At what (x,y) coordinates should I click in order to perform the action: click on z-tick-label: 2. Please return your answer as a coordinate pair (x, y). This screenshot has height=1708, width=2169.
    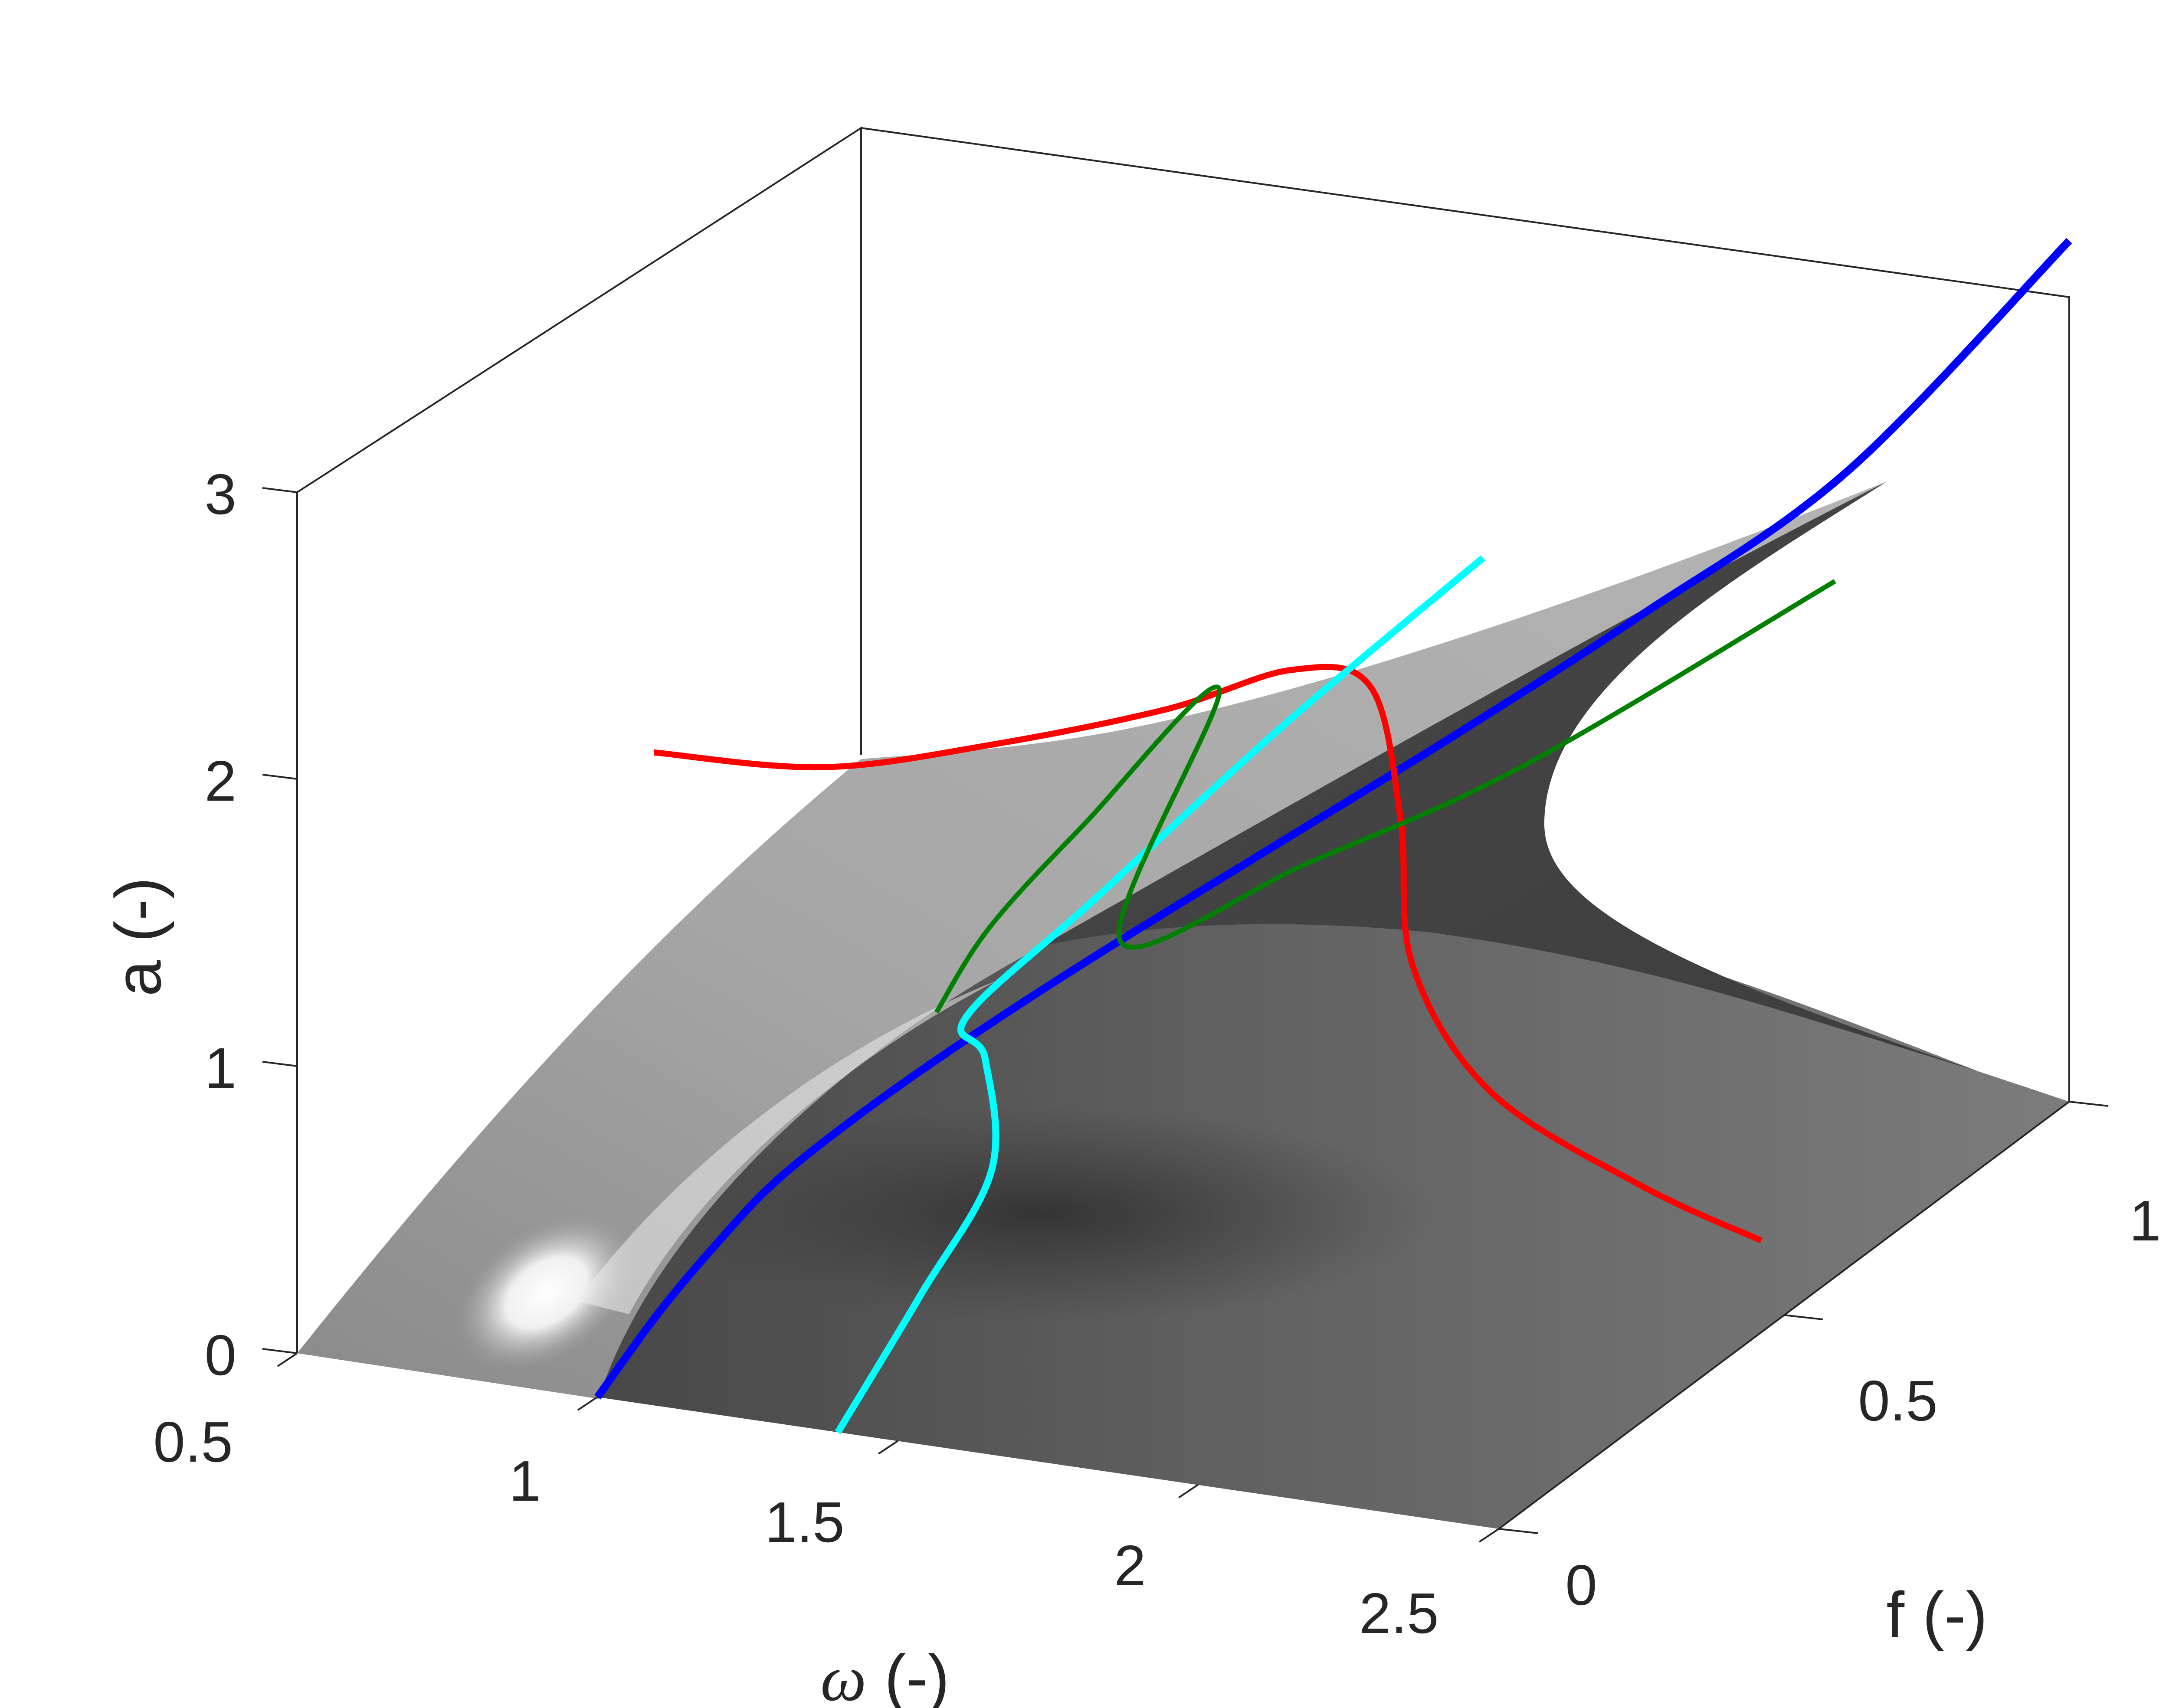
    Looking at the image, I should click on (220, 781).